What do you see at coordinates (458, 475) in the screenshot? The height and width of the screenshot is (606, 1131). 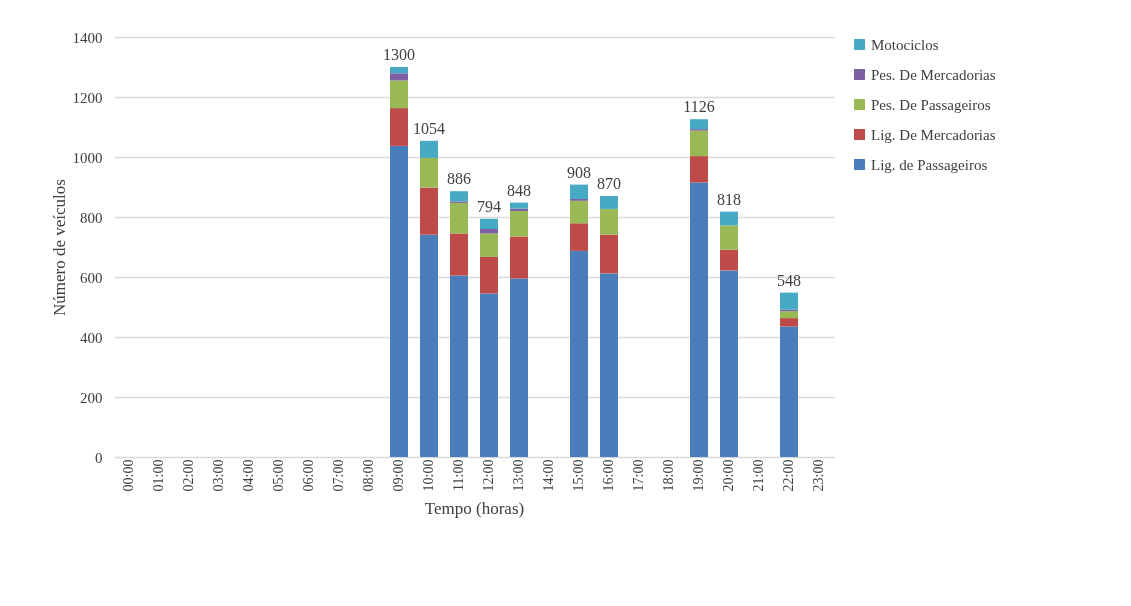 I see `x-tick-label: 11:00` at bounding box center [458, 475].